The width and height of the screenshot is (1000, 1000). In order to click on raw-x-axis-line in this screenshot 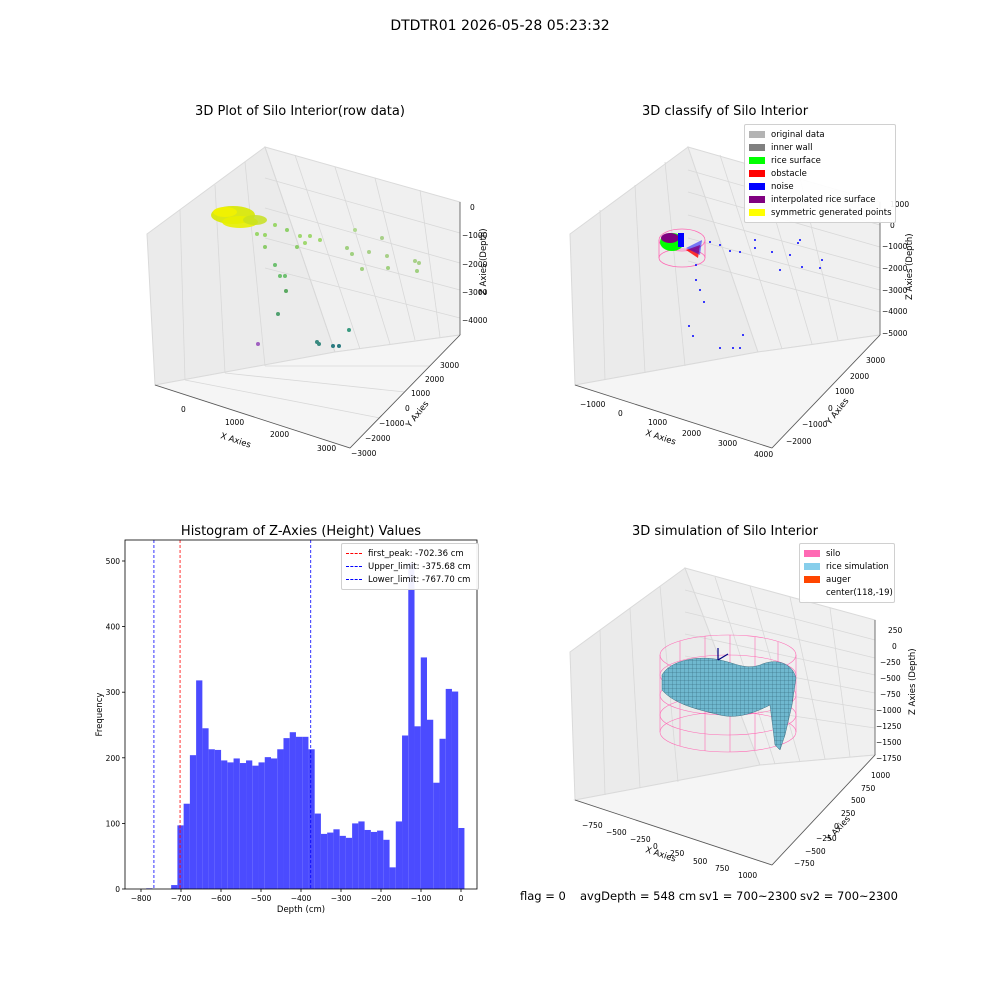, I will do `click(252, 416)`.